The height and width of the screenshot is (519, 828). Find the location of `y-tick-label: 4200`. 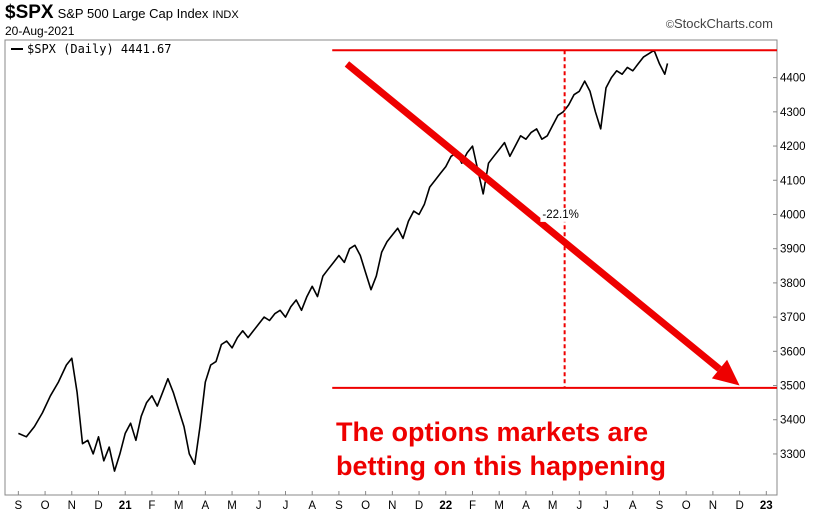

y-tick-label: 4200 is located at coordinates (793, 147).